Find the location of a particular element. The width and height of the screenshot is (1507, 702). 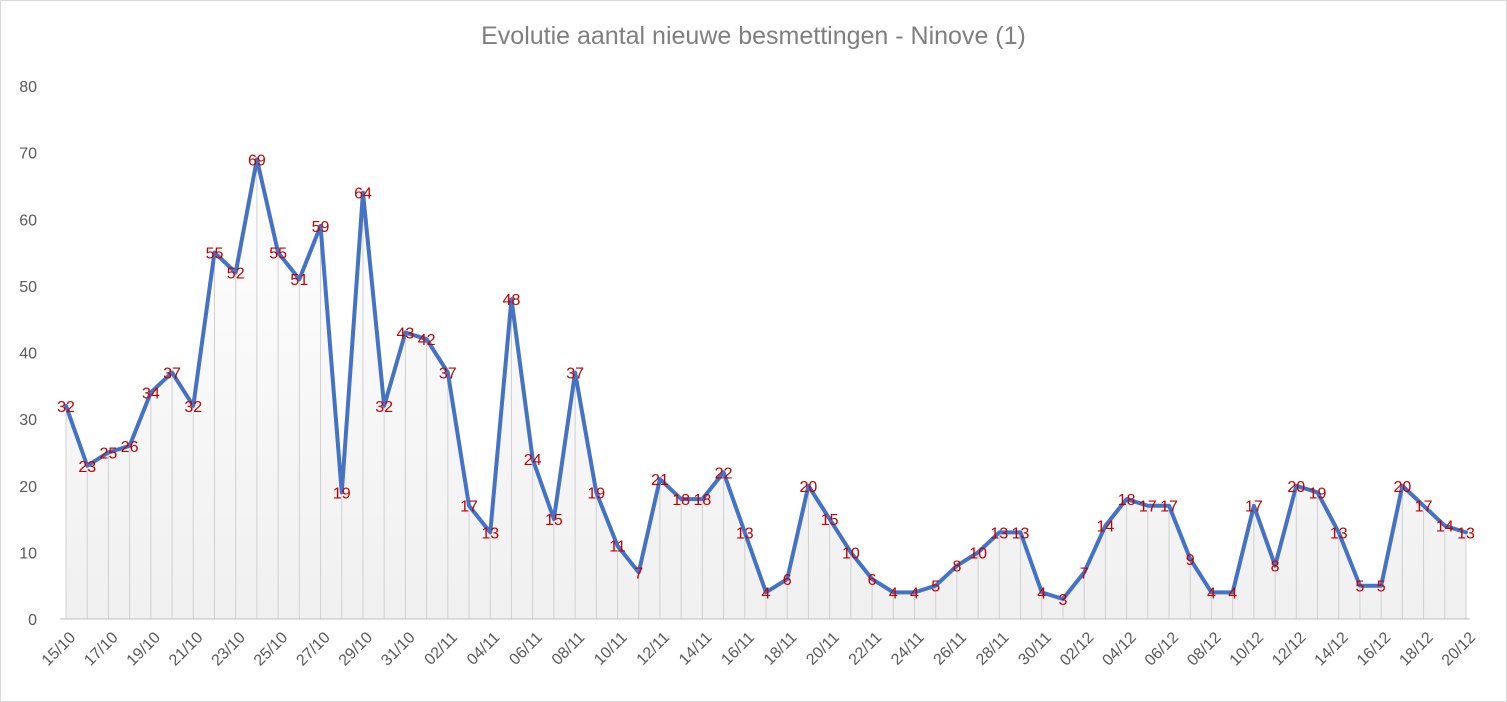

x-tick-label: 17/10 is located at coordinates (101, 649).